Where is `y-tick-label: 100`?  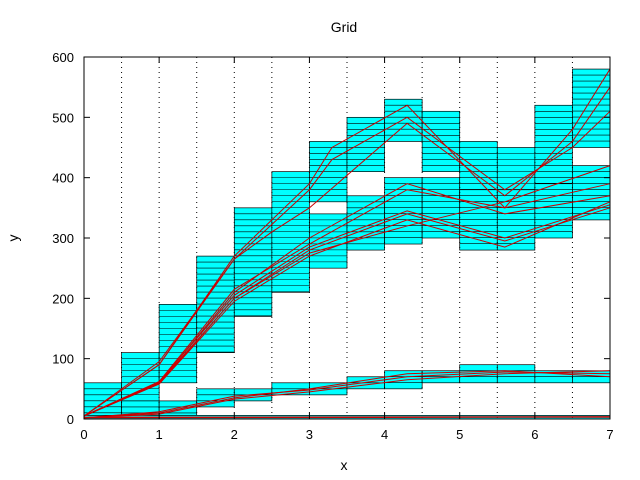 y-tick-label: 100 is located at coordinates (63, 359).